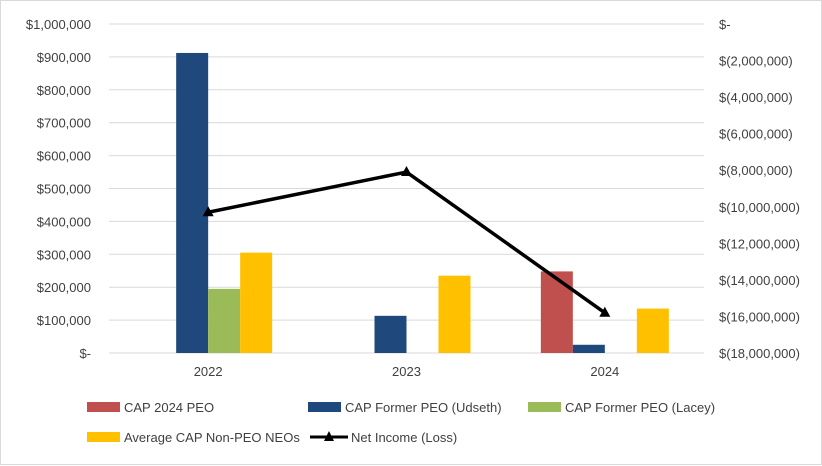 This screenshot has width=822, height=466. I want to click on x-tick-label: 2024, so click(604, 371).